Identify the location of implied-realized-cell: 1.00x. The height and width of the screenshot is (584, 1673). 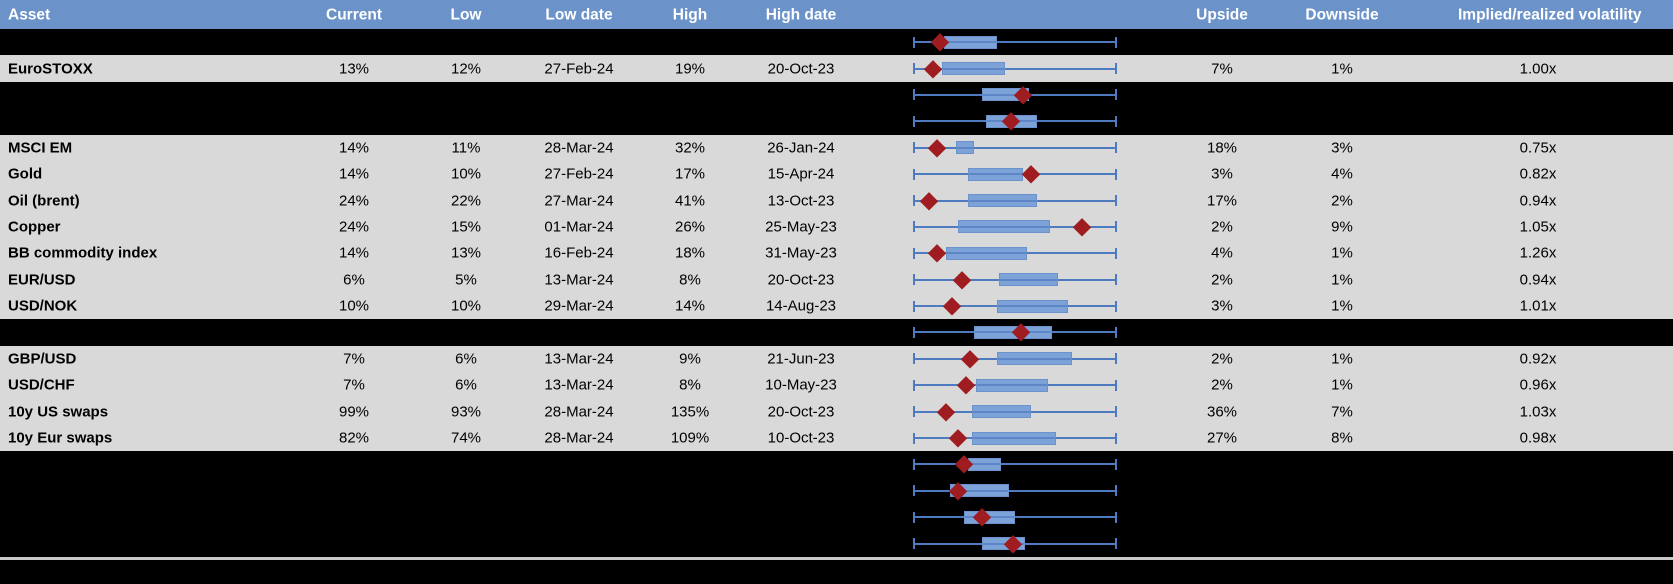
(1538, 69).